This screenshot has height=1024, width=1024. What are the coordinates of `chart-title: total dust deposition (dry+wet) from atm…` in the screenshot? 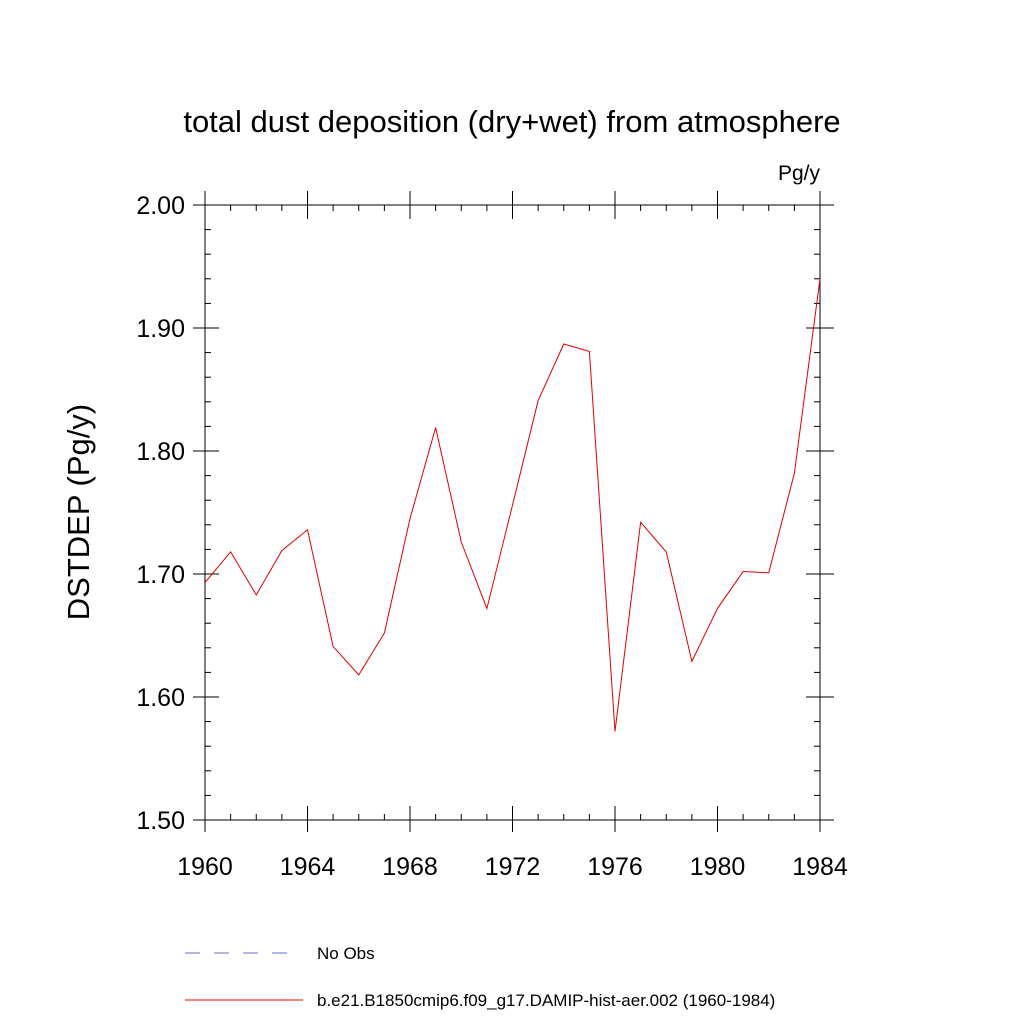 It's located at (511, 121).